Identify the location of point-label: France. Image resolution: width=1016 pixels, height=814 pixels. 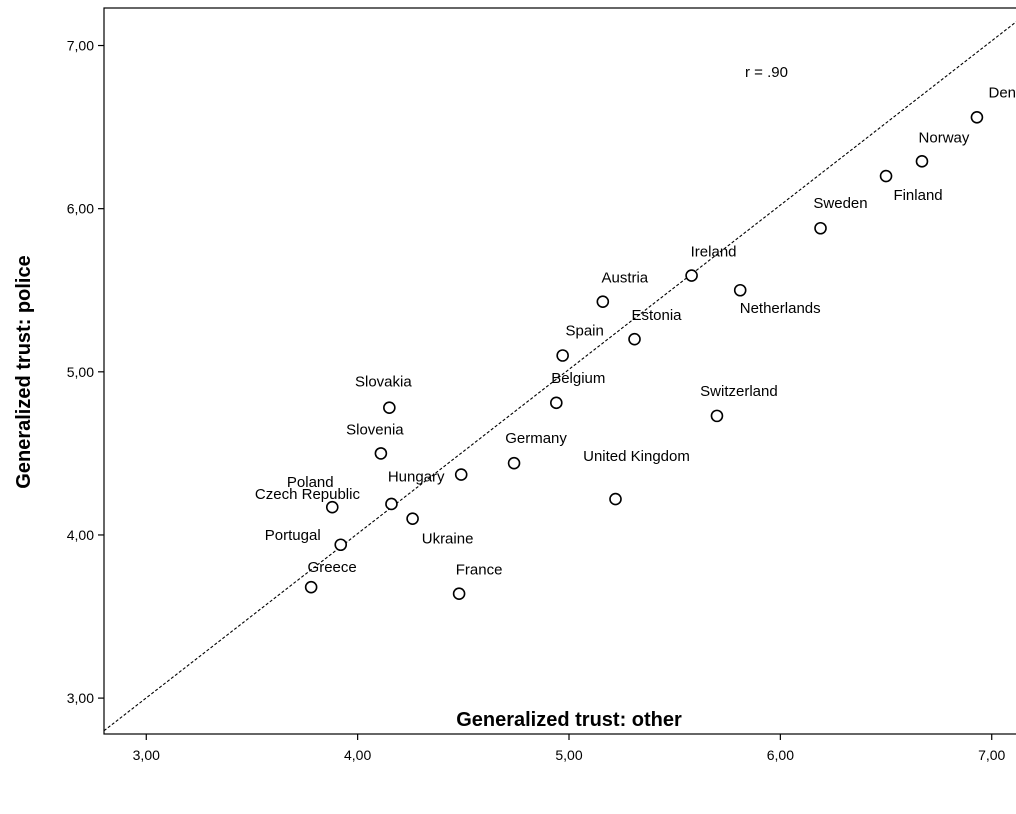
(479, 570).